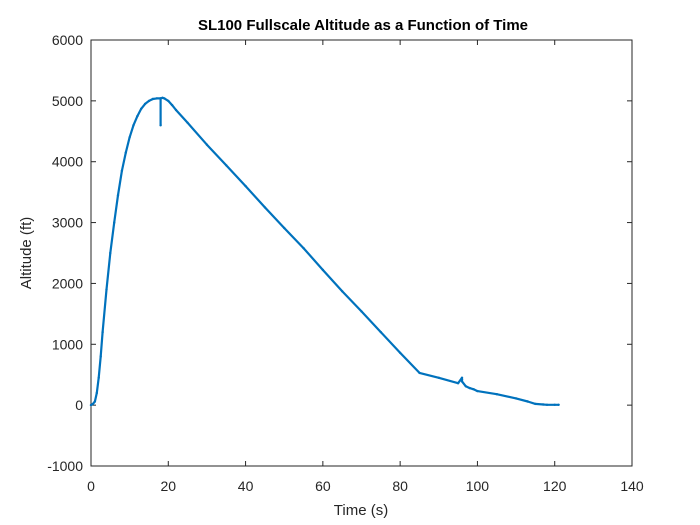 The image size is (700, 525). I want to click on y-tick-label: -1000, so click(65, 466).